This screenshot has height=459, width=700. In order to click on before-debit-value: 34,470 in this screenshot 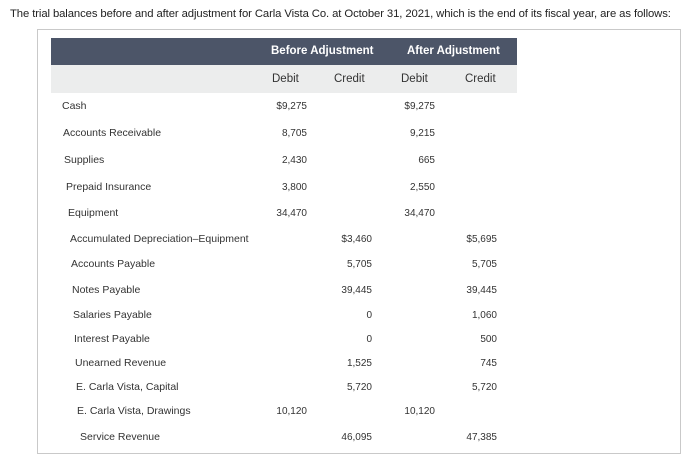, I will do `click(291, 213)`.